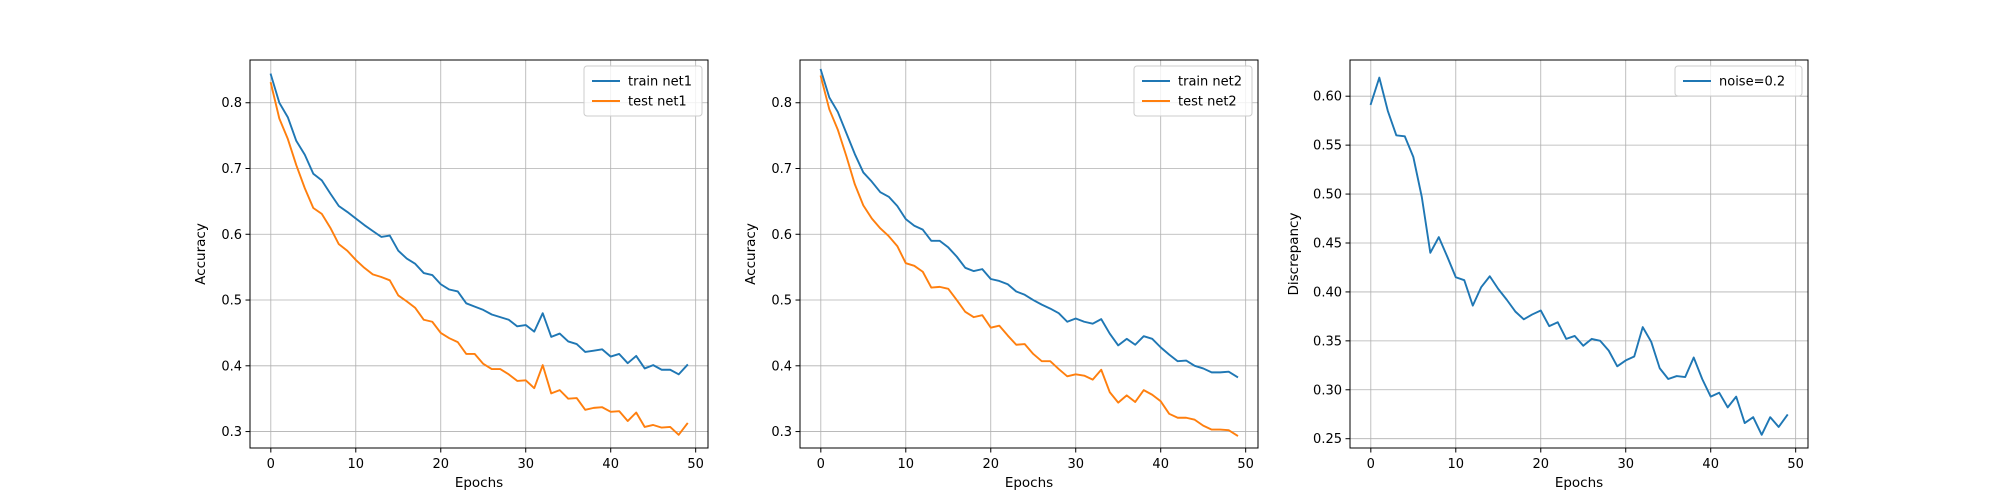  What do you see at coordinates (1327, 97) in the screenshot?
I see `y-tick-label: 0.60` at bounding box center [1327, 97].